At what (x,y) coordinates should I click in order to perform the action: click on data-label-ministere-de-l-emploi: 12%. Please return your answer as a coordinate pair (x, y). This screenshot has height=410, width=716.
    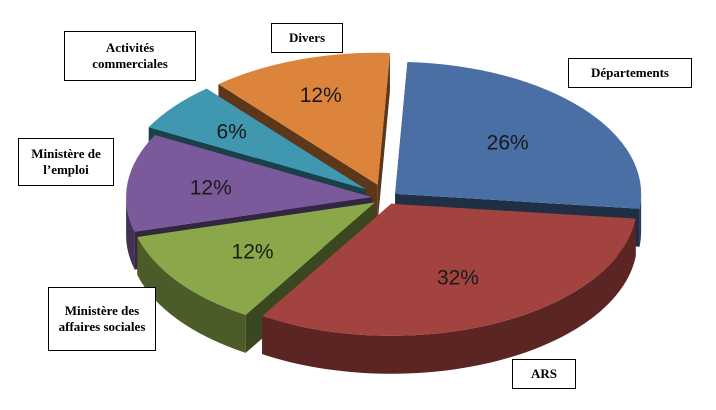
    Looking at the image, I should click on (211, 187).